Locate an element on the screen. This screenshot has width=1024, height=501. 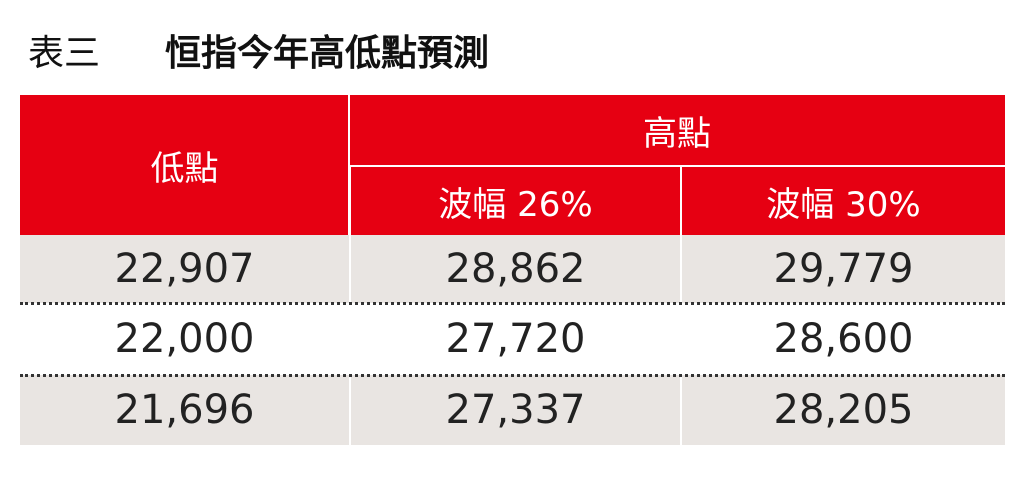
table-cell: 21,696 is located at coordinates (184, 410).